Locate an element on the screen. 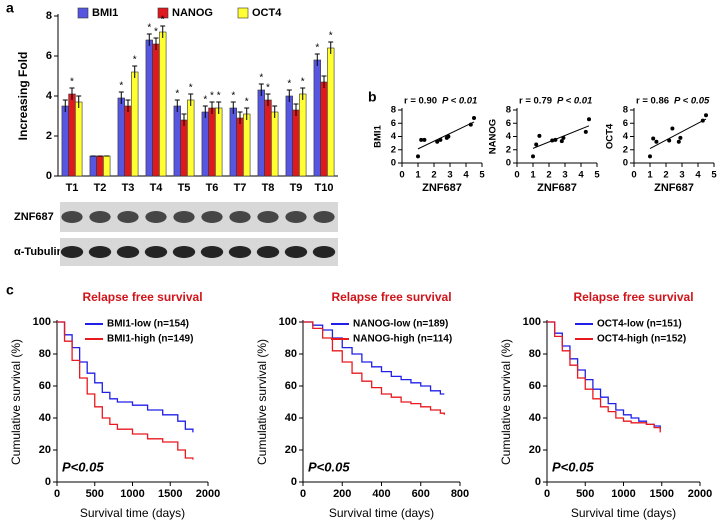 This screenshot has height=532, width=728. legend-label: OCT4 is located at coordinates (267, 13).